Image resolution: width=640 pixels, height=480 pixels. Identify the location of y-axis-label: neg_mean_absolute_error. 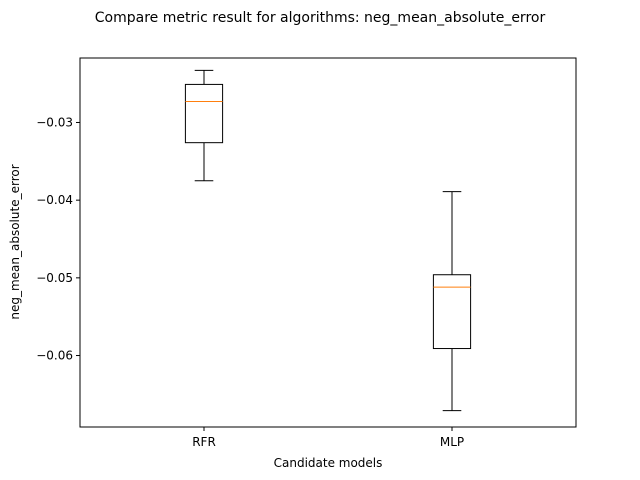
(15, 241).